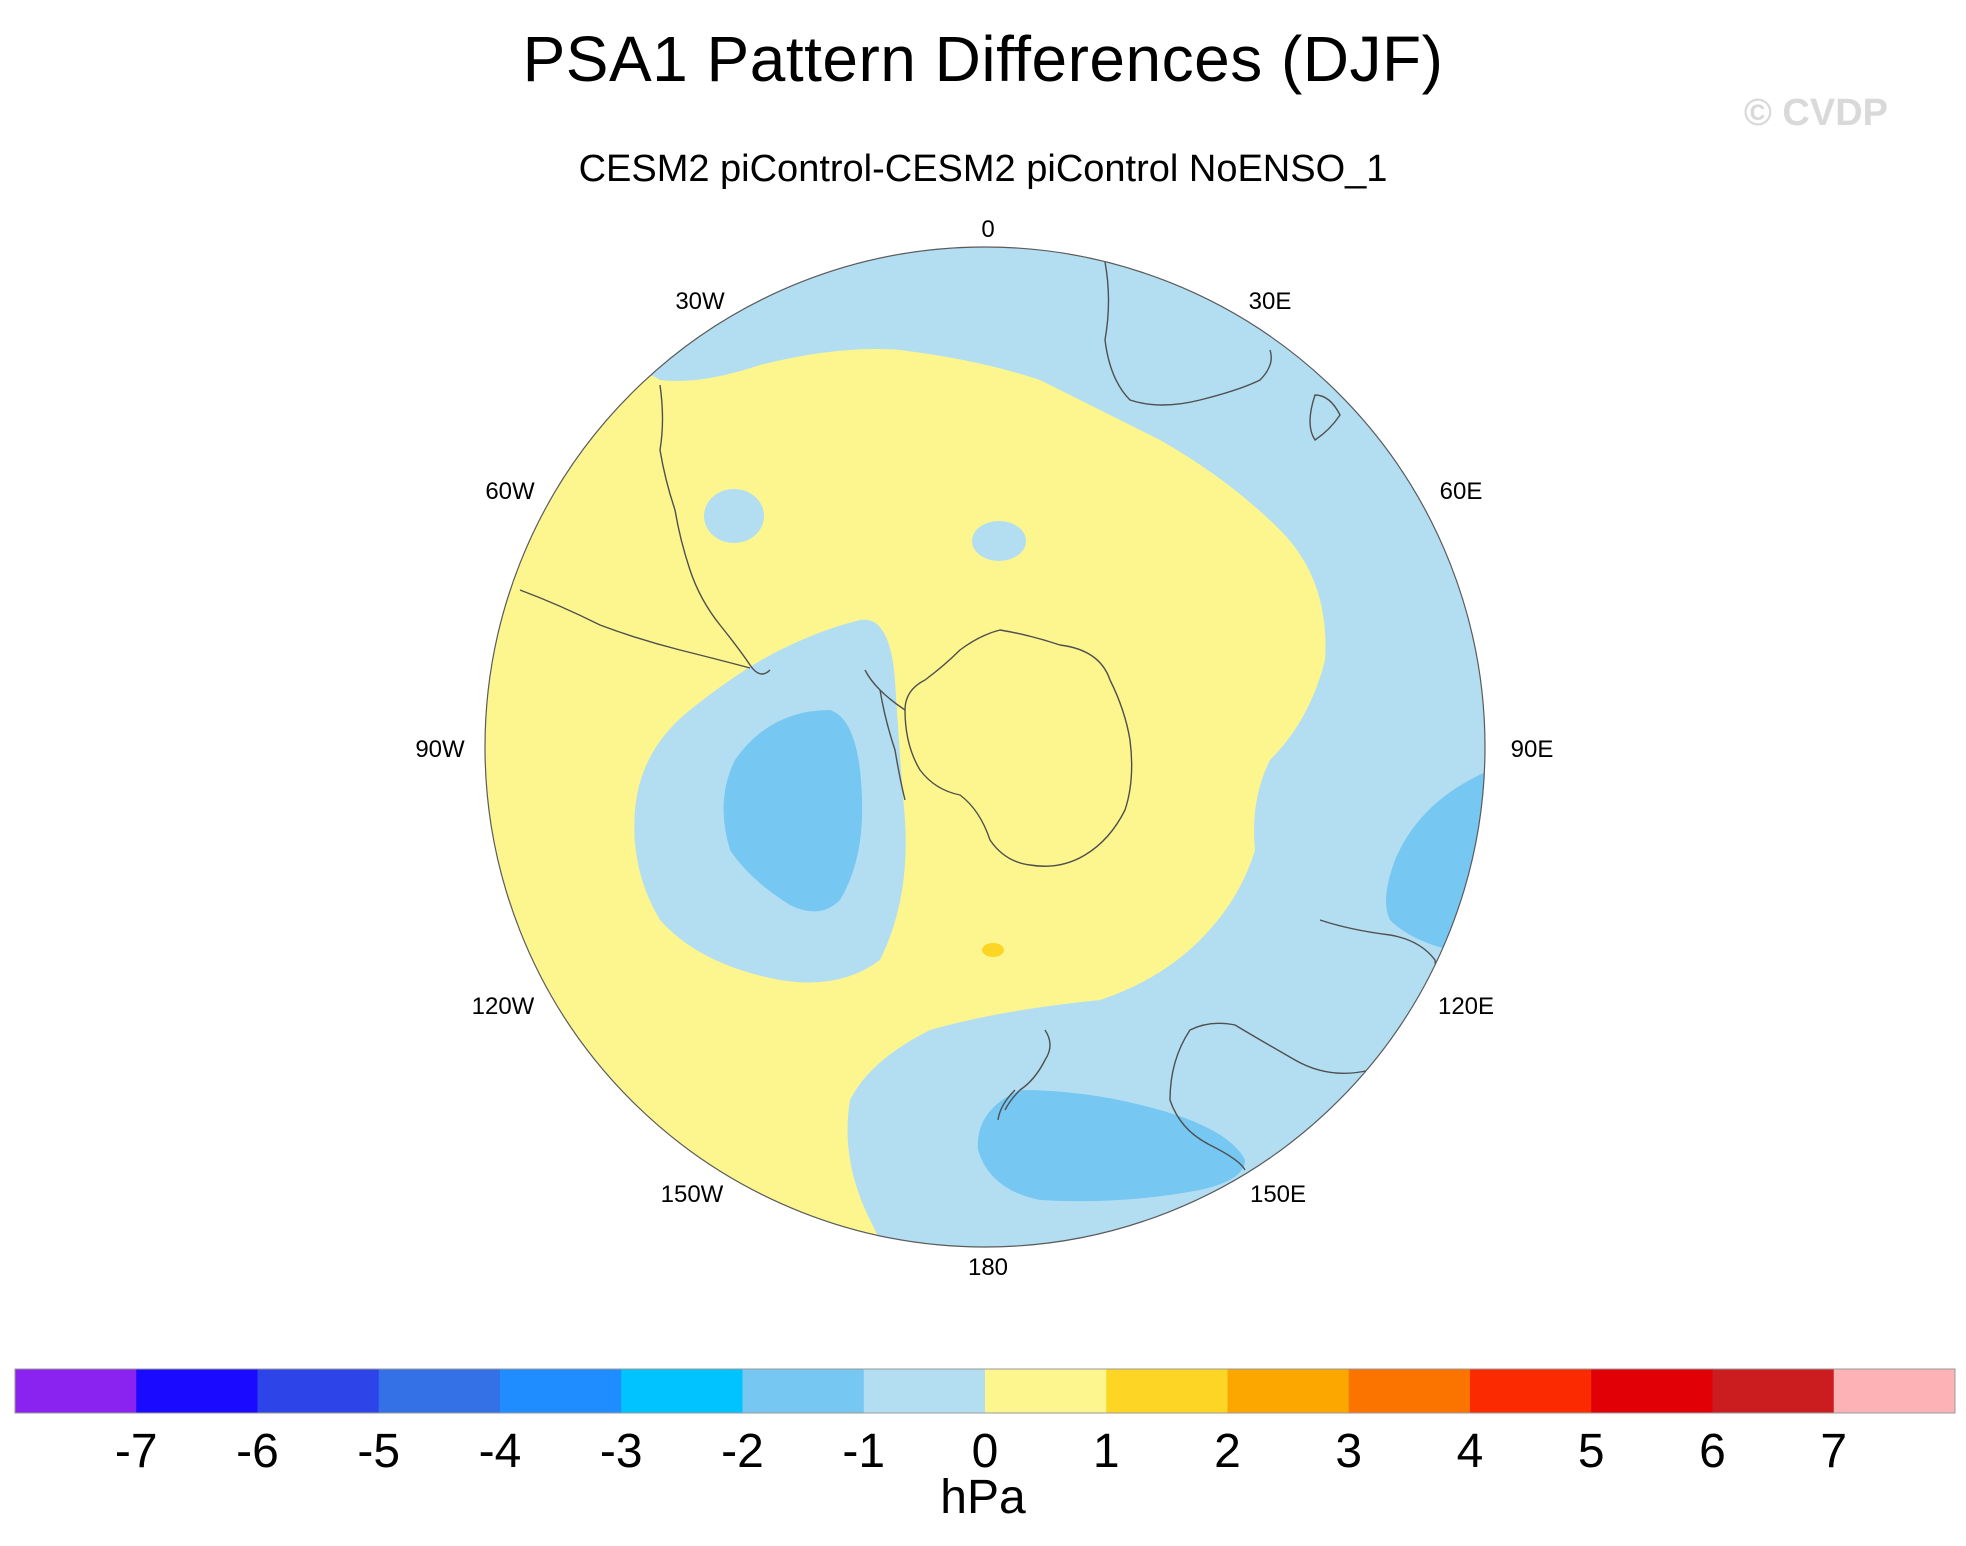  Describe the element at coordinates (742, 1451) in the screenshot. I see `colorbar-tick-label: -2` at that location.